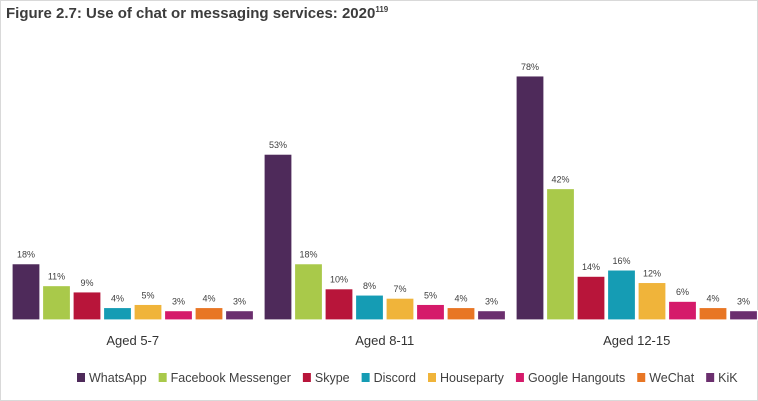  Describe the element at coordinates (178, 302) in the screenshot. I see `value-label-google-hangouts-aged-5-7: 3%` at that location.